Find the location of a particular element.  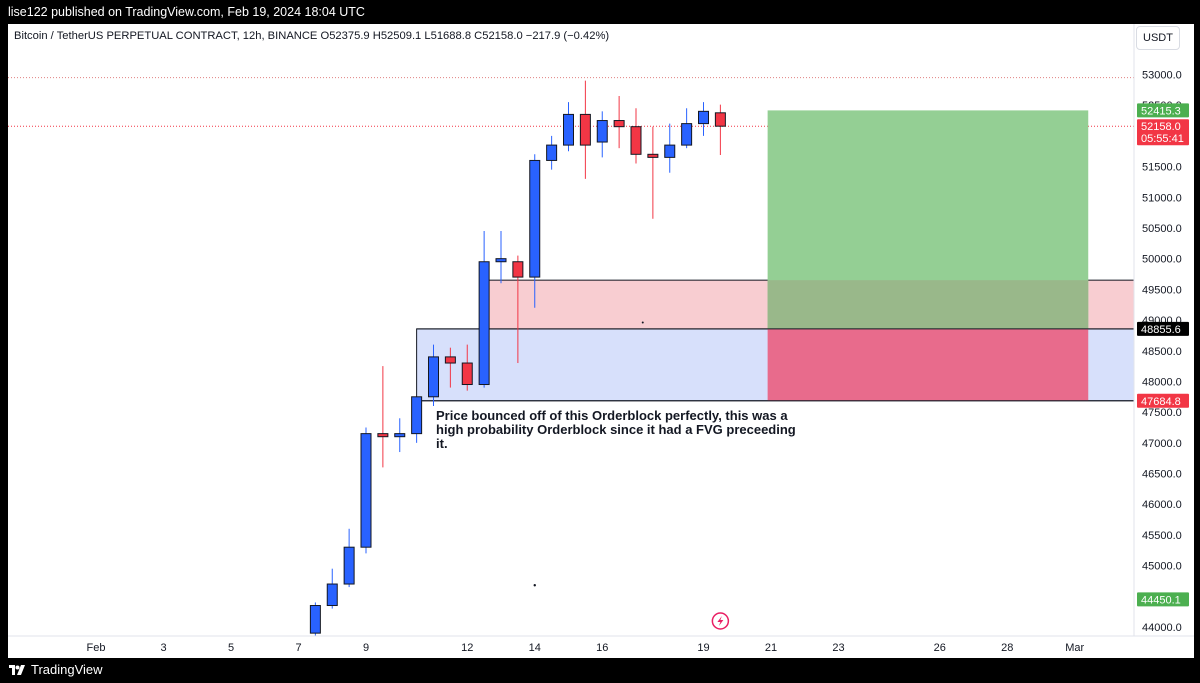

tradingview-brand: TradingView is located at coordinates (55, 669).